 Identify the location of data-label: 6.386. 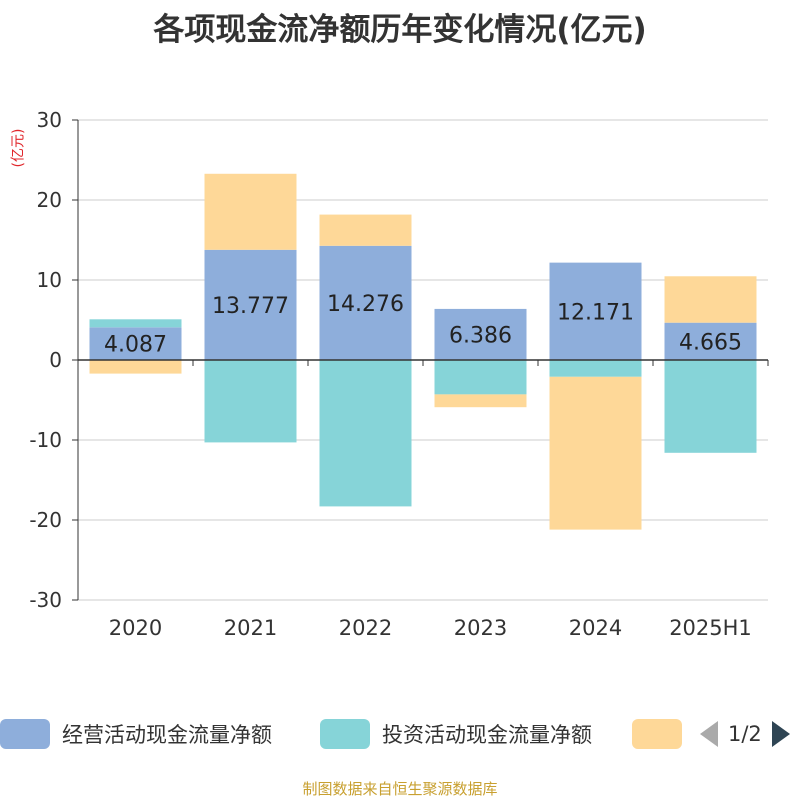
(480, 335).